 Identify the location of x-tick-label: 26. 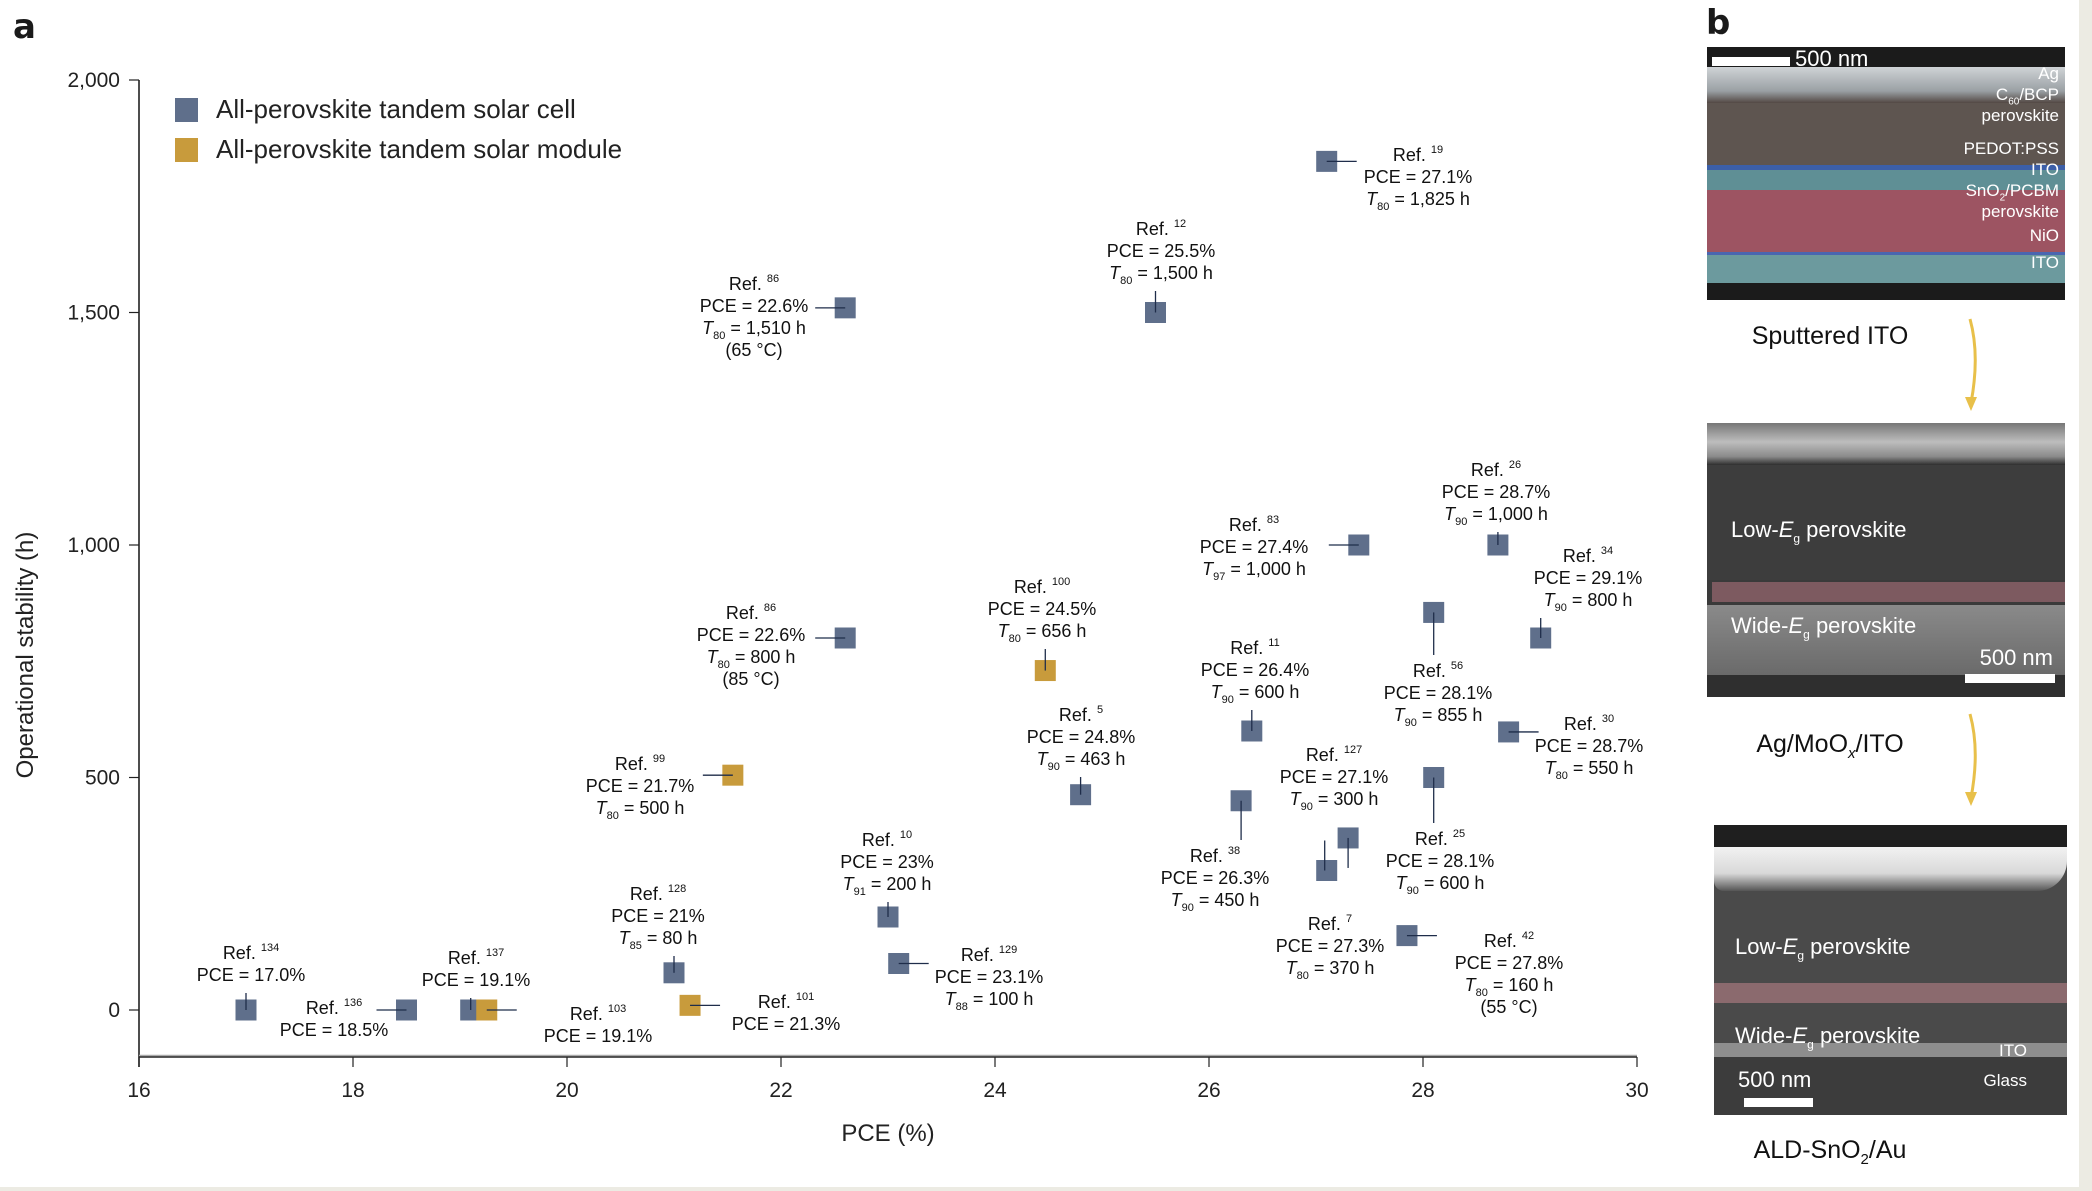
(1208, 1090).